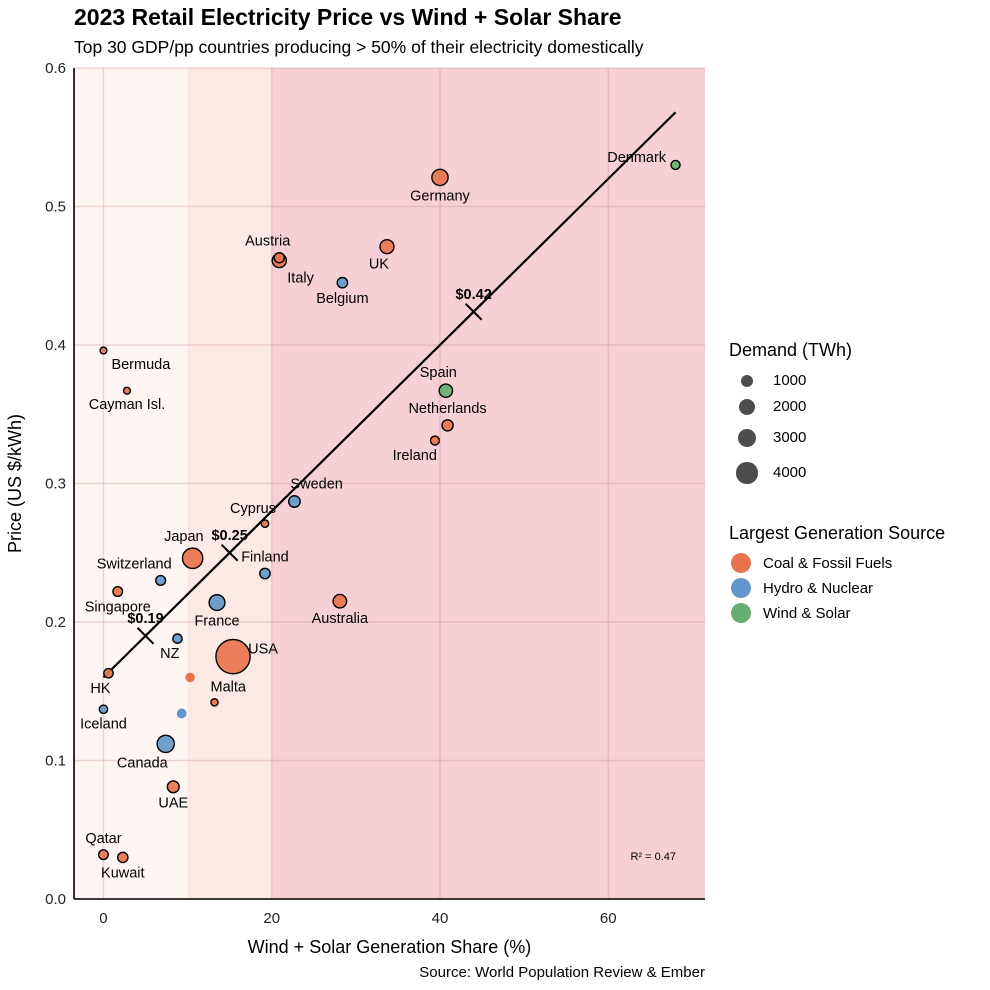  What do you see at coordinates (265, 573) in the screenshot?
I see `data-point-finland` at bounding box center [265, 573].